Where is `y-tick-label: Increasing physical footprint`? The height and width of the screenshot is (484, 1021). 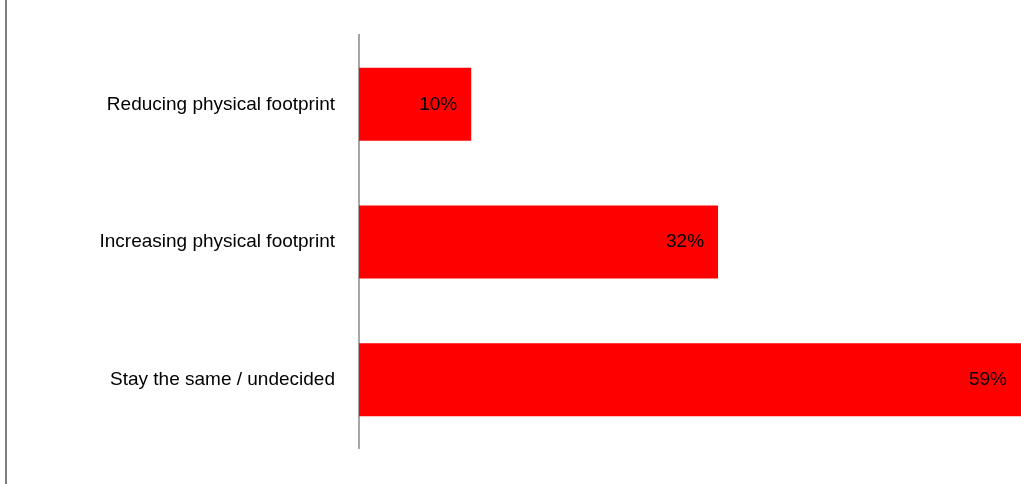
y-tick-label: Increasing physical footprint is located at coordinates (217, 241).